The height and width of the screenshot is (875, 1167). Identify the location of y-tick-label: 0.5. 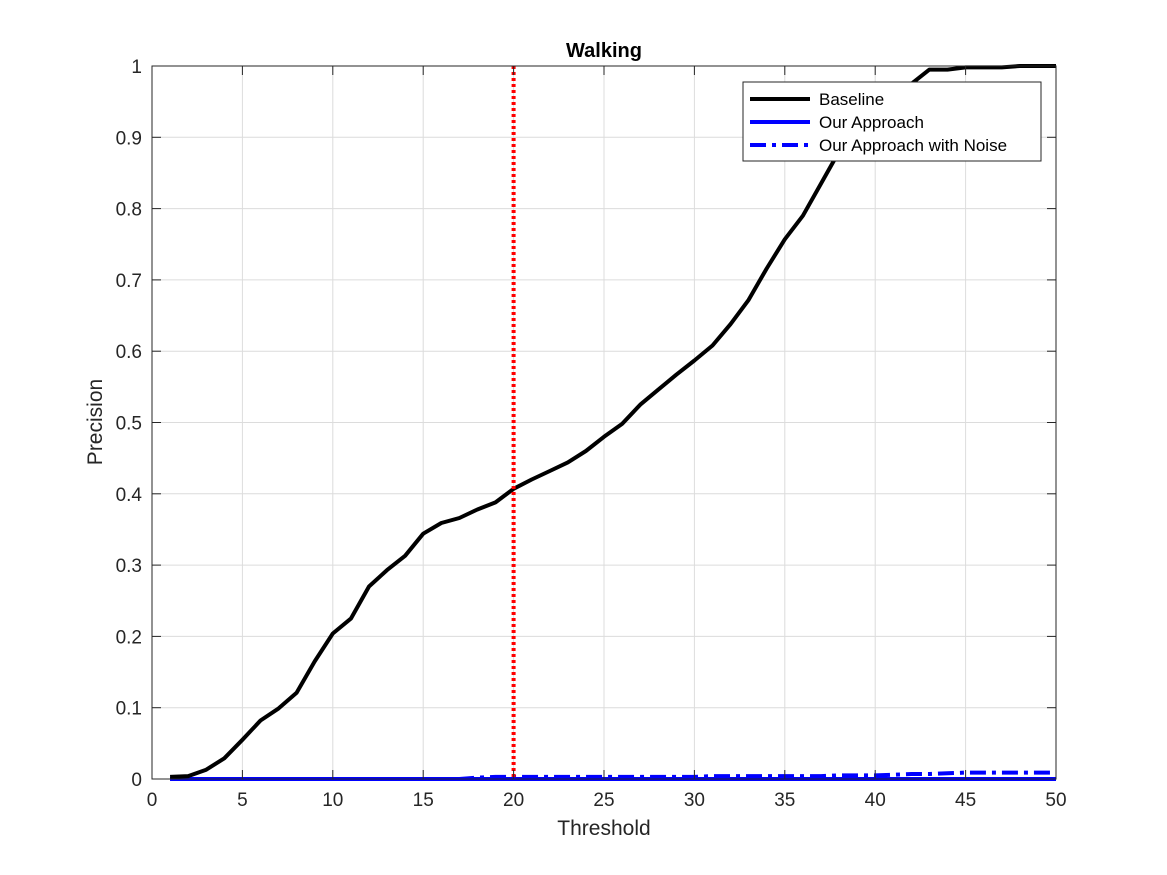
(129, 424).